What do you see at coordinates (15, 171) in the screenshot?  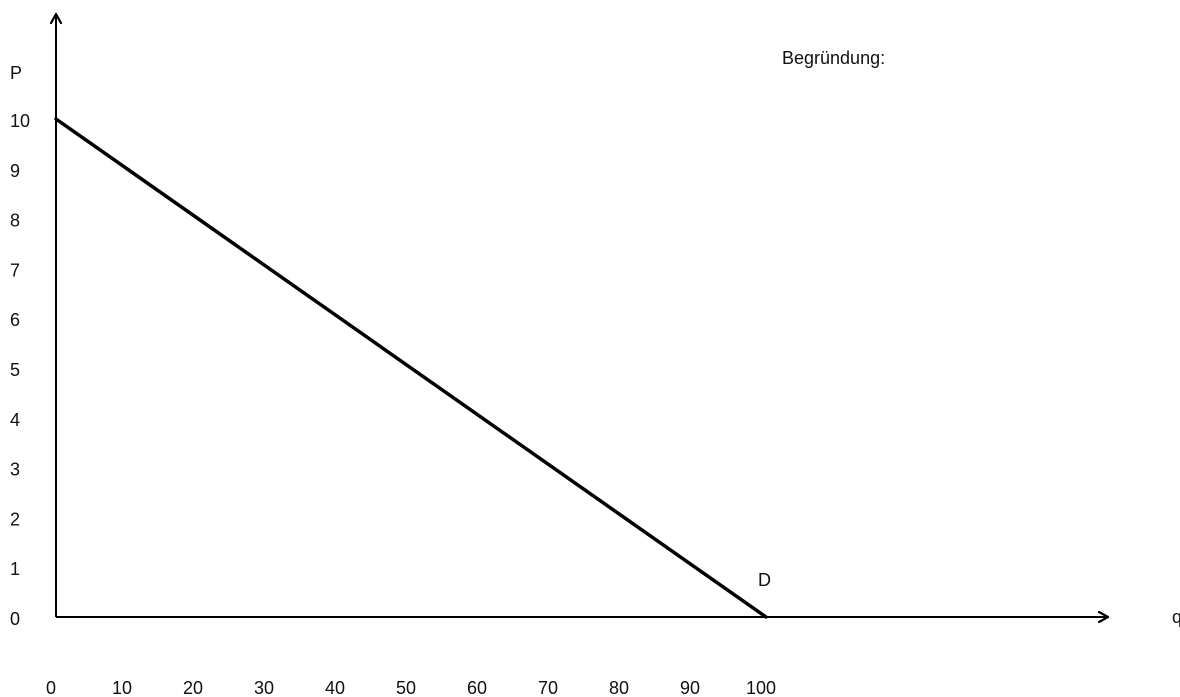 I see `y-tick-label: 9` at bounding box center [15, 171].